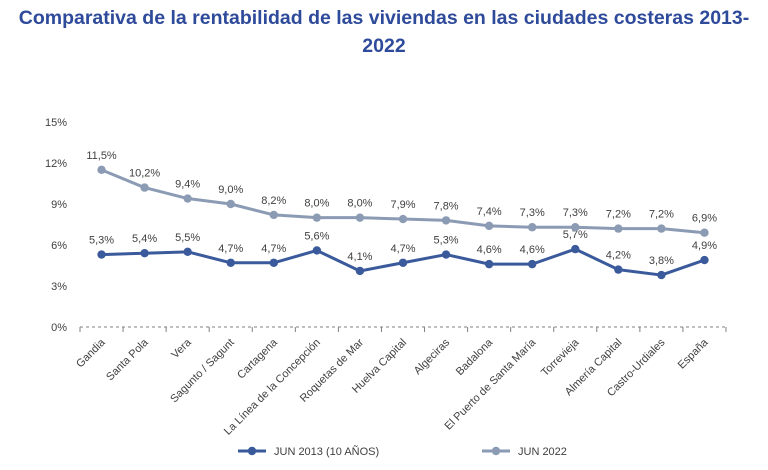 The width and height of the screenshot is (768, 470). Describe the element at coordinates (101, 156) in the screenshot. I see `data-label: 11,5%` at that location.